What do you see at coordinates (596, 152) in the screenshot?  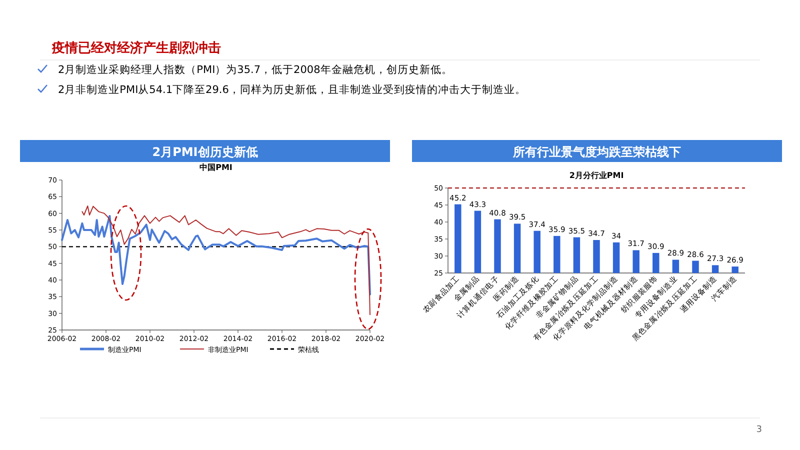 I see `chart-title: 所有行业景气度均跌至荣枯线下` at bounding box center [596, 152].